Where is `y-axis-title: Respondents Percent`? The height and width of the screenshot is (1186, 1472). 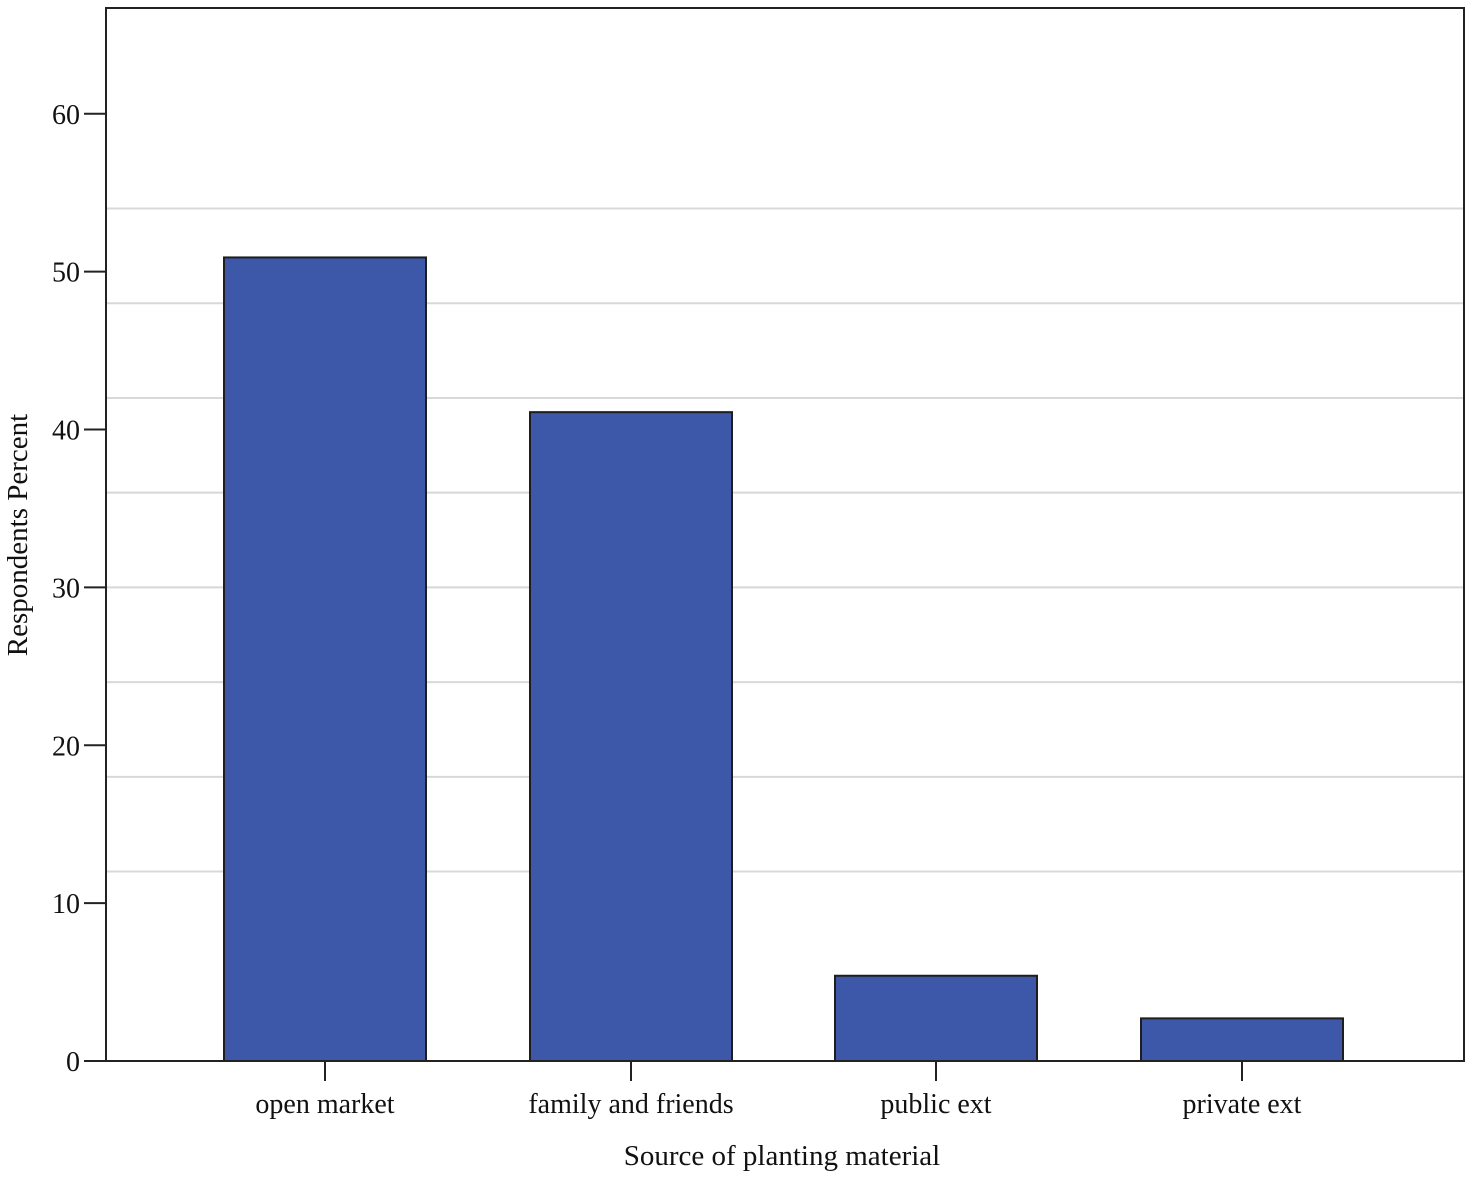 y-axis-title: Respondents Percent is located at coordinates (18, 535).